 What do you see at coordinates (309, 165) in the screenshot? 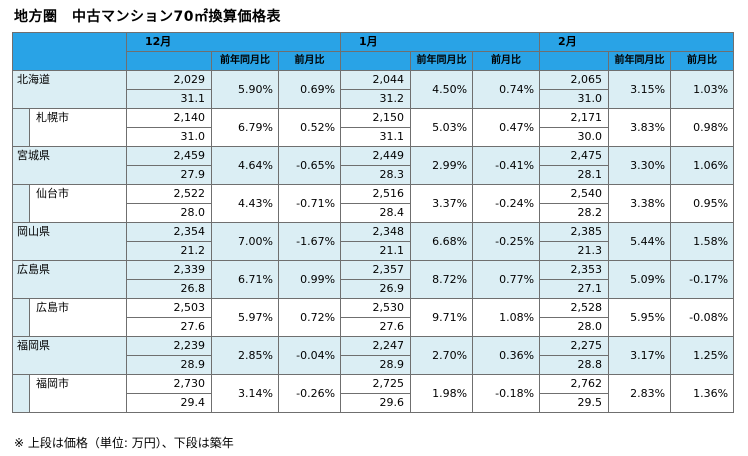
I see `mom-cell: -0.65%` at bounding box center [309, 165].